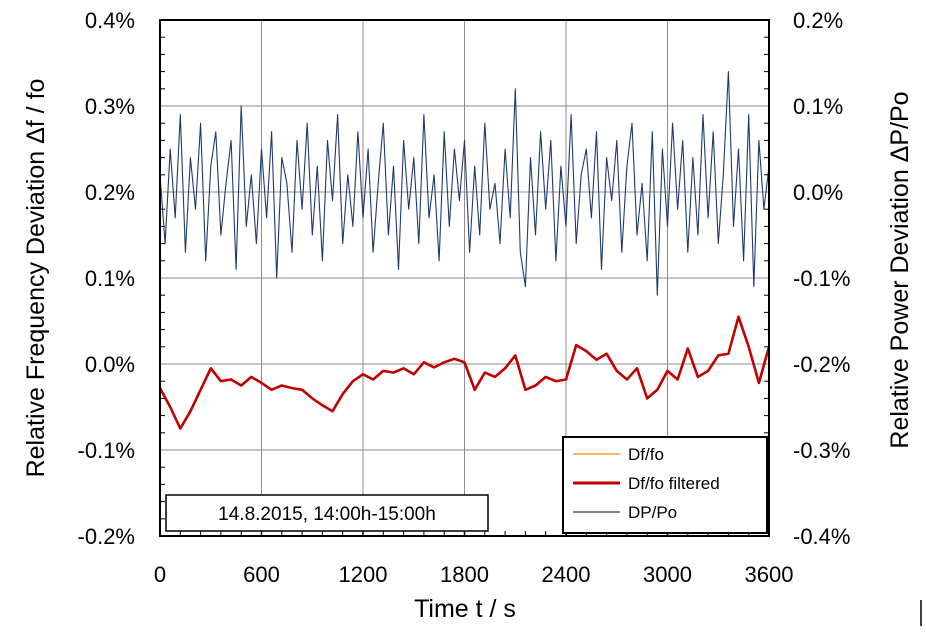 The width and height of the screenshot is (926, 632). Describe the element at coordinates (261, 574) in the screenshot. I see `x-tick-label: 600` at that location.